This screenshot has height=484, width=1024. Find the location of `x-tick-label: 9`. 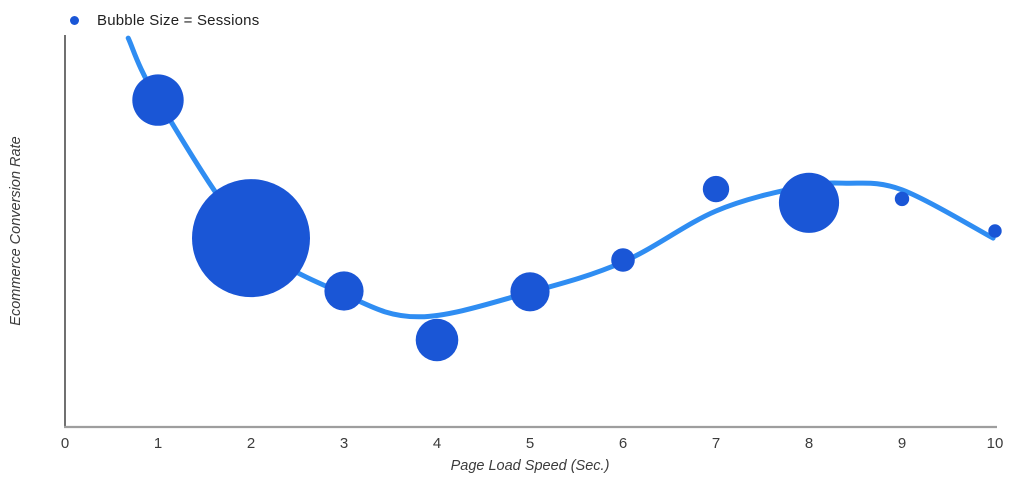

x-tick-label: 9 is located at coordinates (902, 443).